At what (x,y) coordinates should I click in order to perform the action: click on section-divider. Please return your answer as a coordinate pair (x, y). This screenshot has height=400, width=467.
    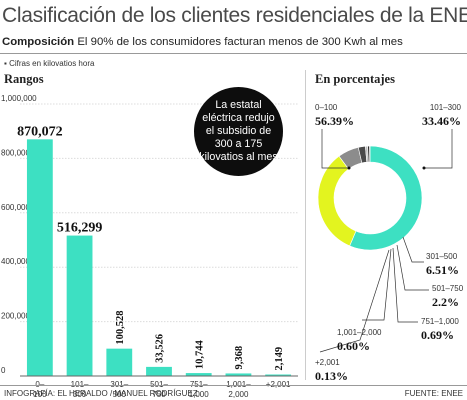
    Looking at the image, I should click on (305, 225).